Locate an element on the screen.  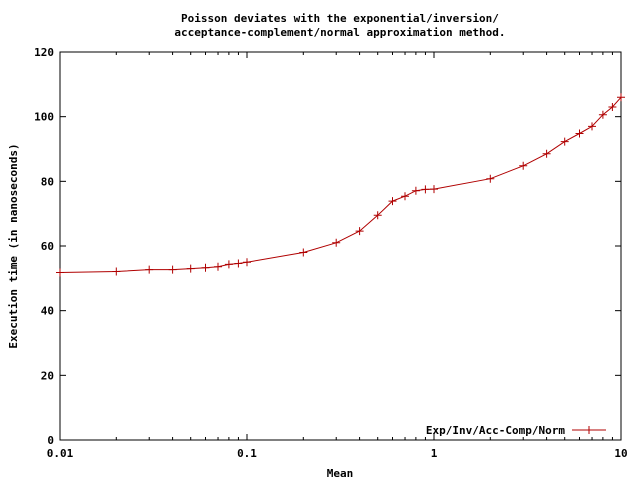
y-tick-label: 80 is located at coordinates (47, 181).